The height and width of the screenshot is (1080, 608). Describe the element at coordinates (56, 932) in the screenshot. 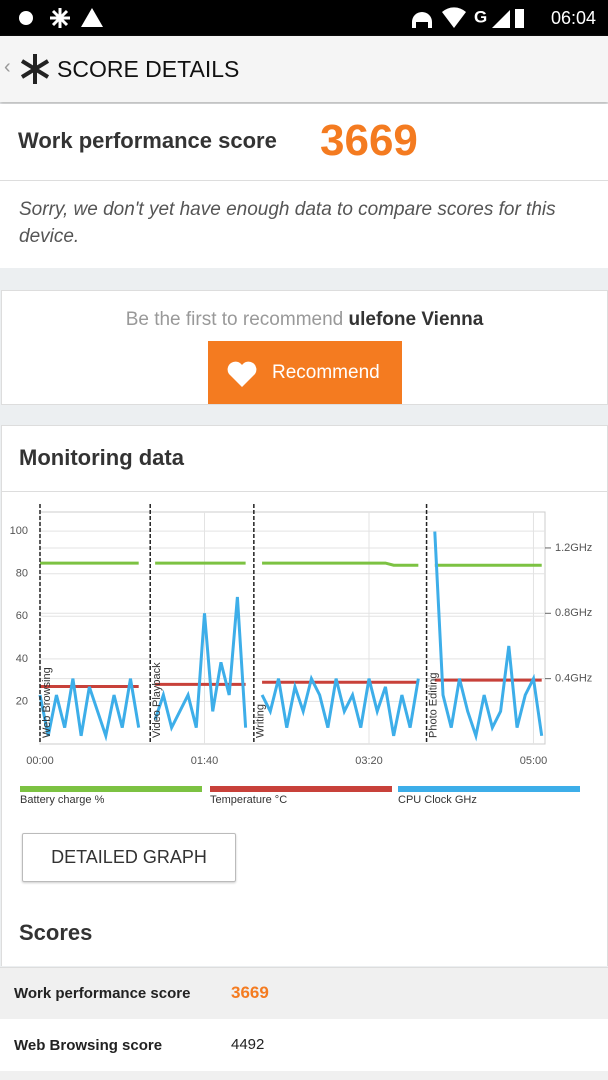

I see `scores-title: Scores` at that location.